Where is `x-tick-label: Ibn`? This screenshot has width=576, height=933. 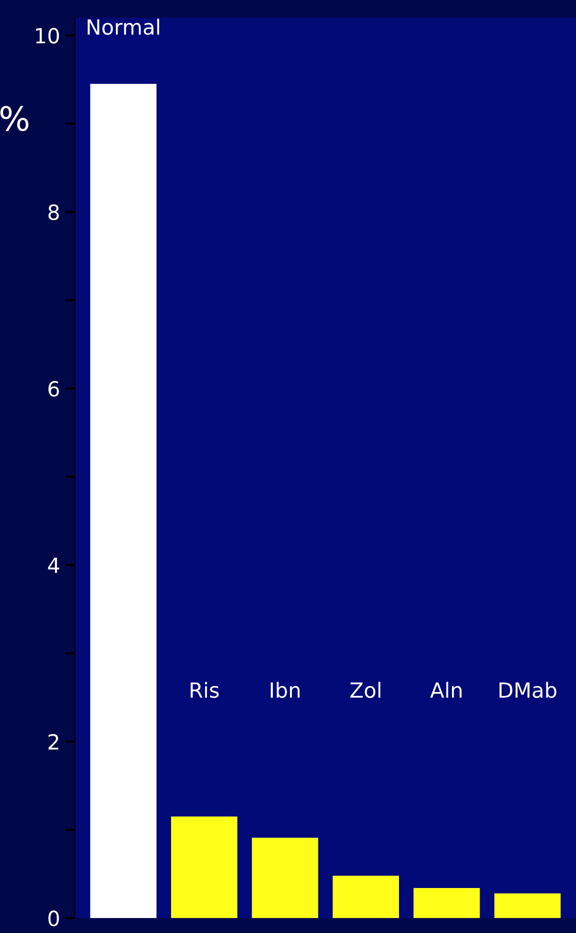 x-tick-label: Ibn is located at coordinates (285, 690).